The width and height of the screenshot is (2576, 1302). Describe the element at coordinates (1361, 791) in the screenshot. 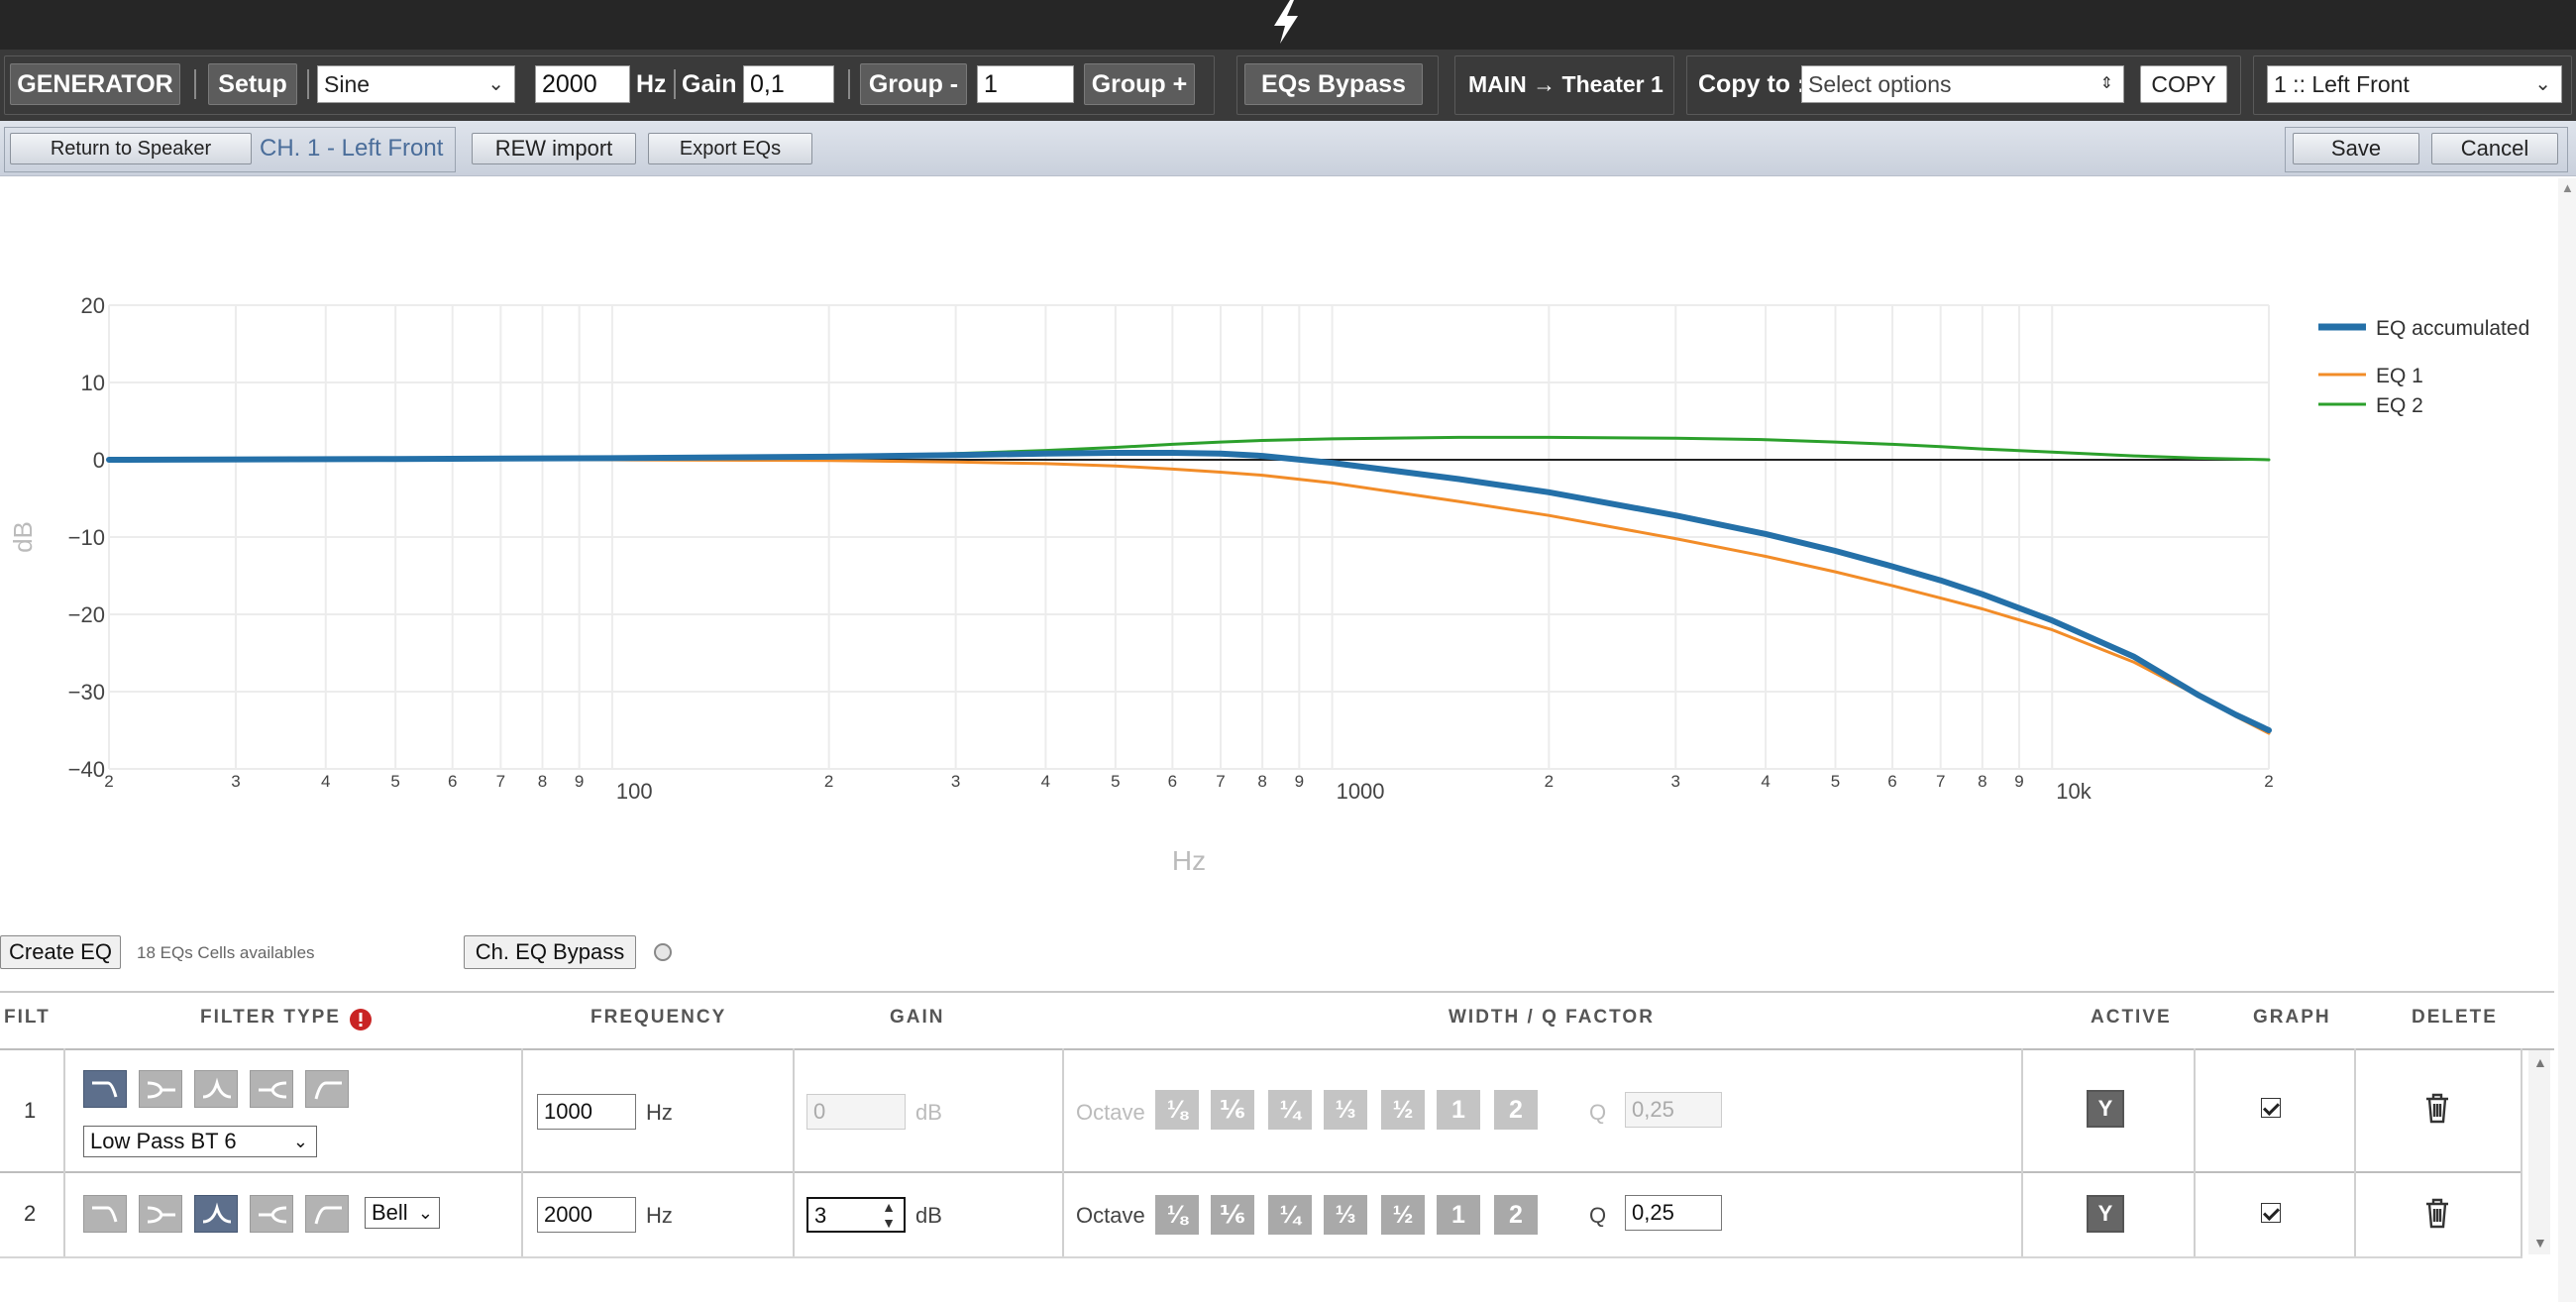

I see `x-tick-label: 1000` at that location.